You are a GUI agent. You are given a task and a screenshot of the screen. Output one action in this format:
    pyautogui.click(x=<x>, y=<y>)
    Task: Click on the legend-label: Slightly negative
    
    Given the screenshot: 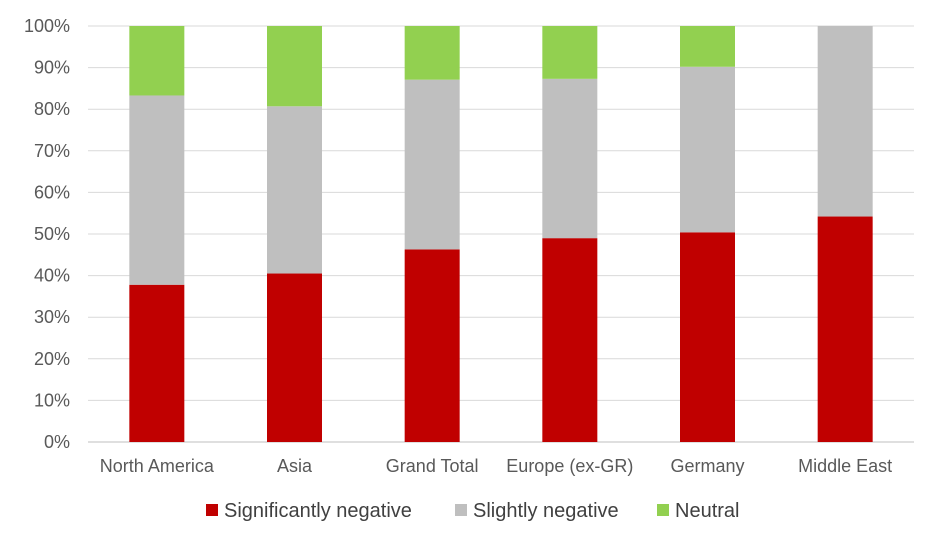 What is the action you would take?
    pyautogui.click(x=546, y=511)
    